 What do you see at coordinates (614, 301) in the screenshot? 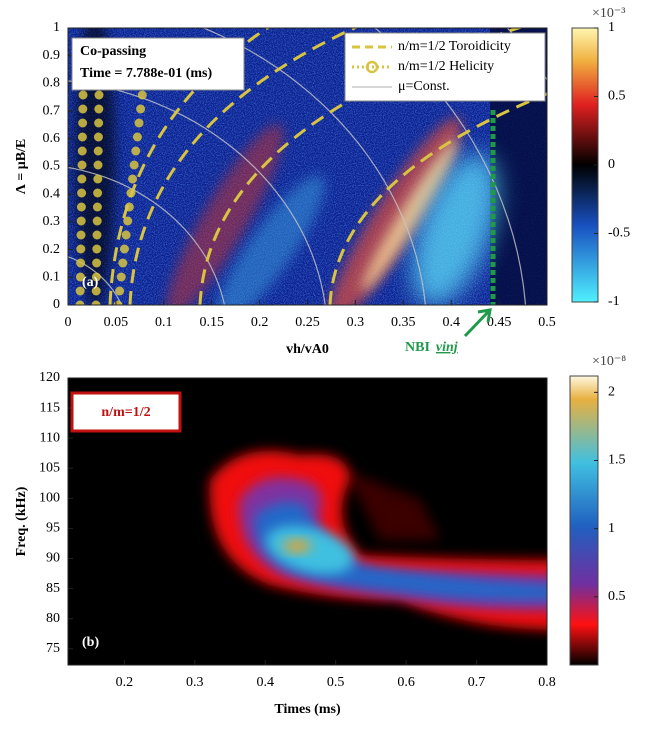
I see `colorbar-tick-label: -1` at bounding box center [614, 301].